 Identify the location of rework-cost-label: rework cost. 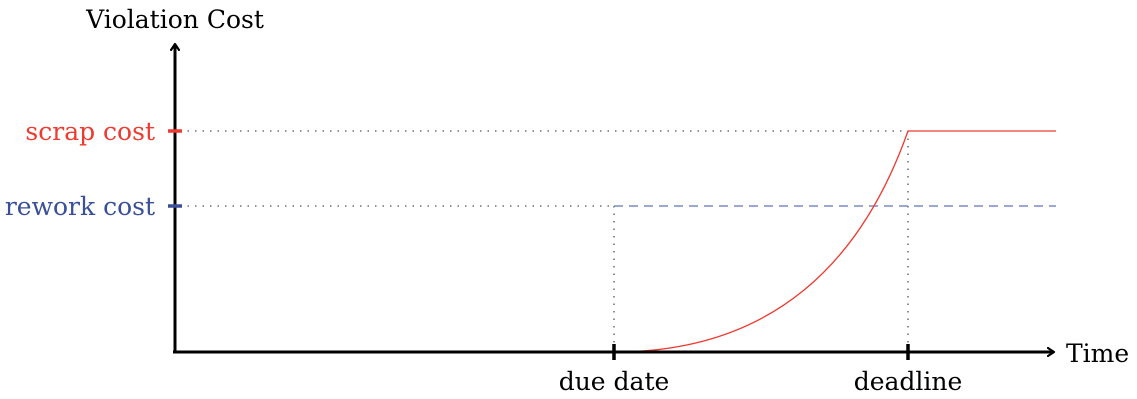
(80, 206).